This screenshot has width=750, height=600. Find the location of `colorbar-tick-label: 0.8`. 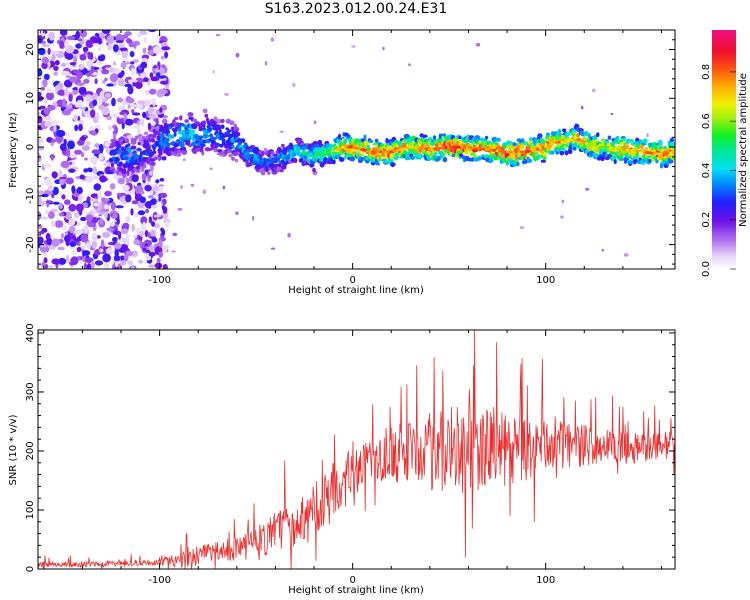

colorbar-tick-label: 0.8 is located at coordinates (706, 72).